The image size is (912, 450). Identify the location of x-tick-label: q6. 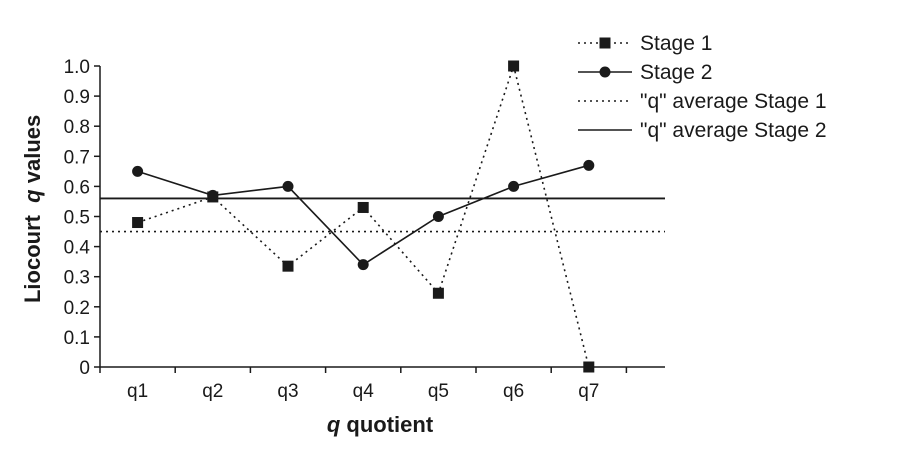
(513, 391).